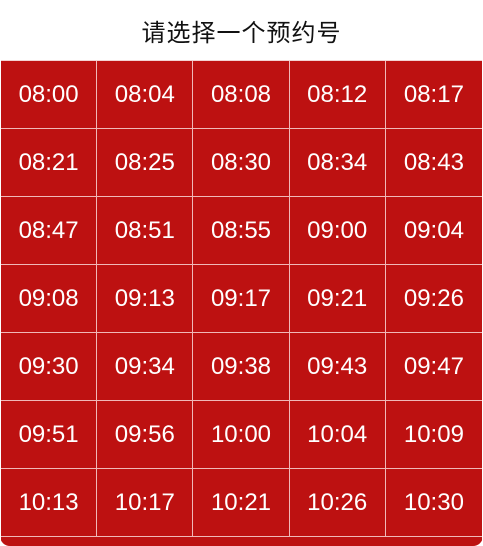 The image size is (483, 546). What do you see at coordinates (337, 163) in the screenshot?
I see `time-slot-button: 08:34` at bounding box center [337, 163].